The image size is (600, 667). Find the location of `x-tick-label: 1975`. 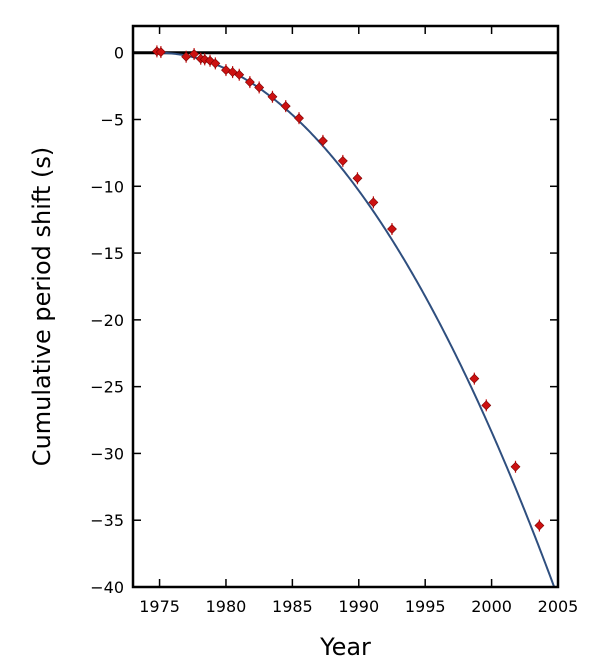

x-tick-label: 1975 is located at coordinates (159, 606).